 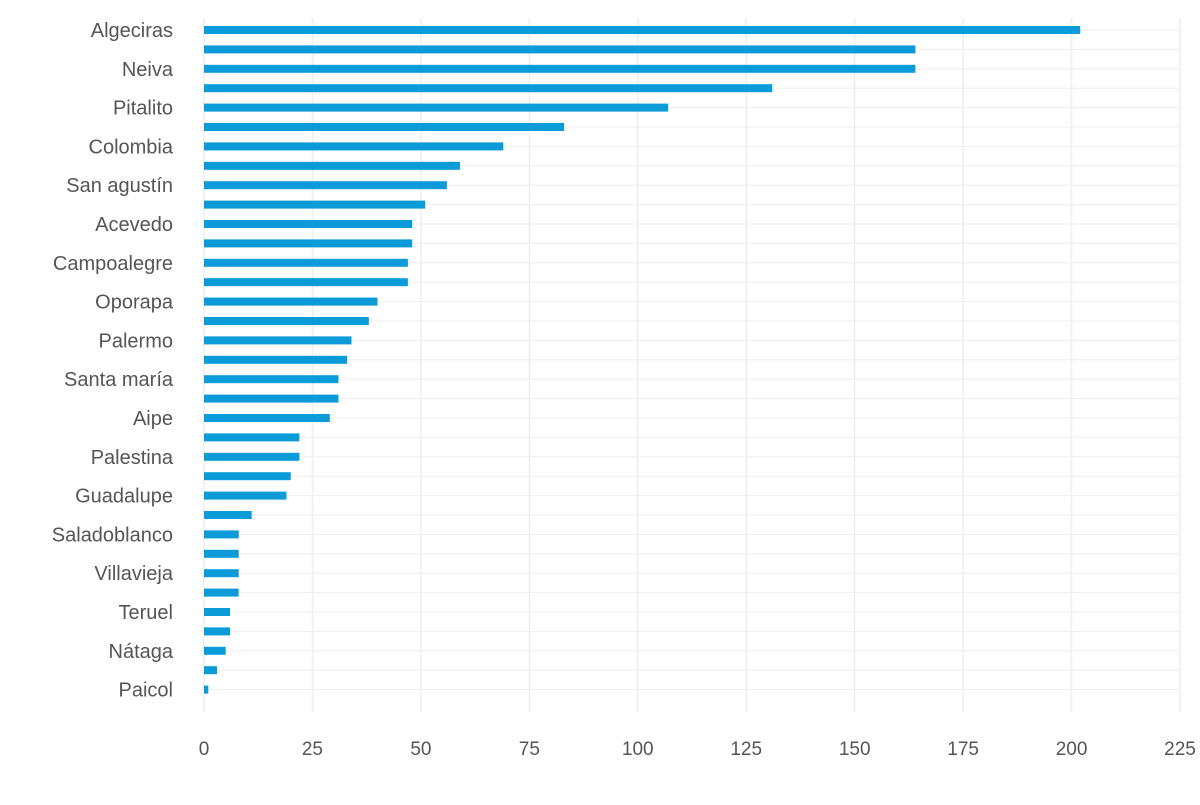 I want to click on category-label: Paicol, so click(x=146, y=691).